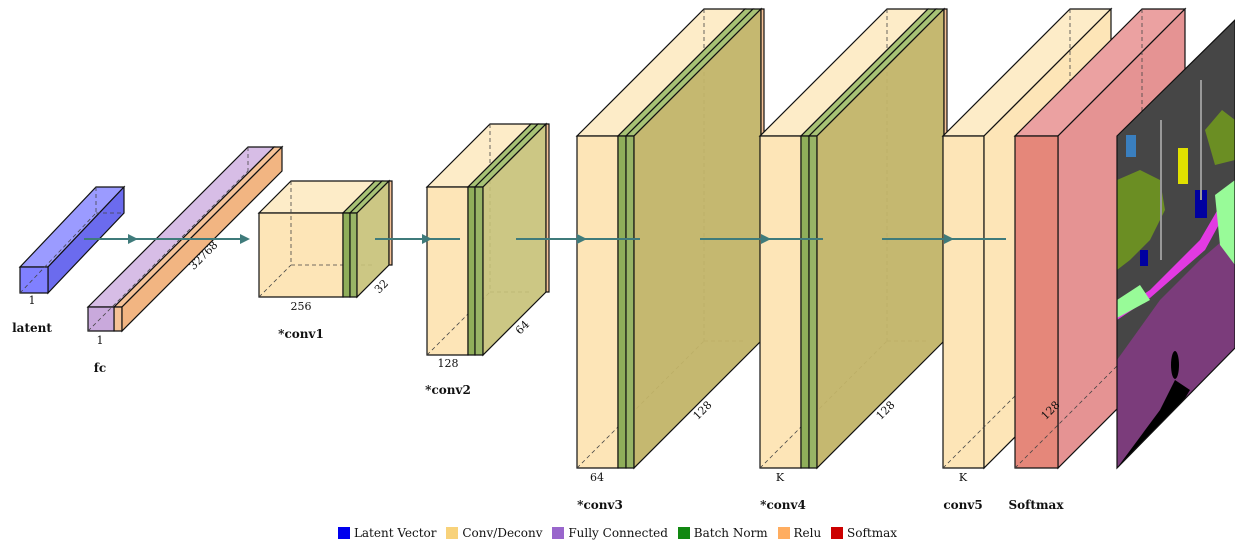  I want to click on conv1-dim-label: 256, so click(301, 306).